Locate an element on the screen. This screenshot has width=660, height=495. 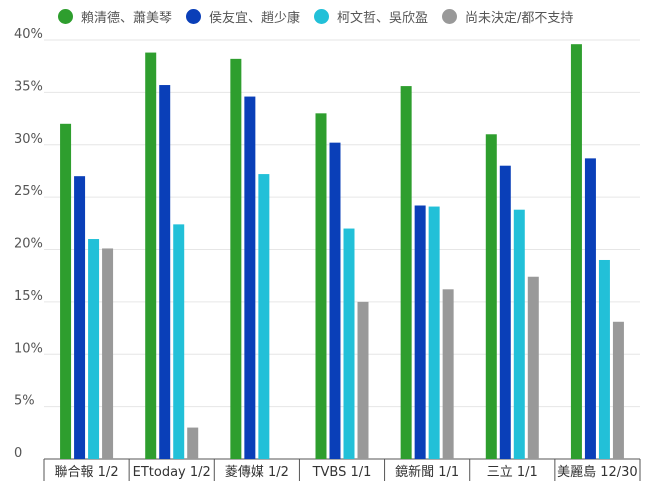
y-tick-label: 25% is located at coordinates (28, 191).